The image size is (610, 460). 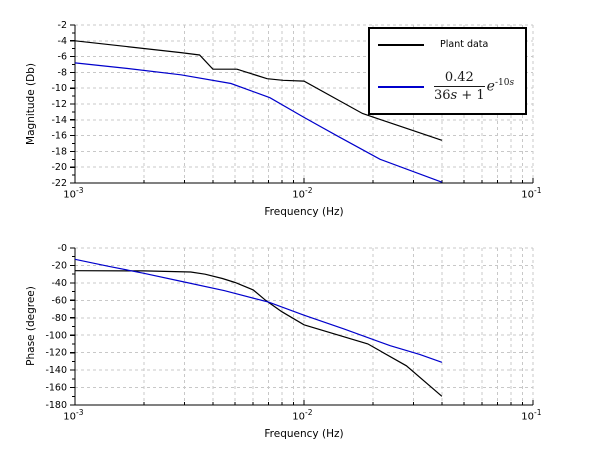 What do you see at coordinates (59, 104) in the screenshot?
I see `y-tick-label: -12` at bounding box center [59, 104].